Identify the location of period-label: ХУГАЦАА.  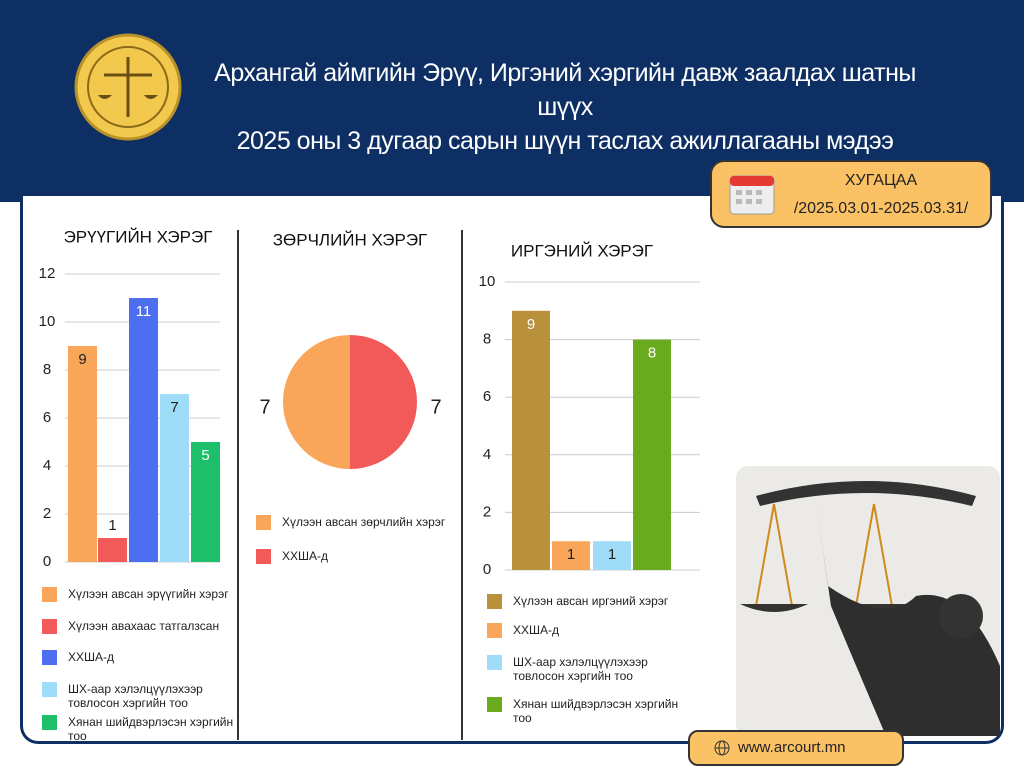
(881, 180).